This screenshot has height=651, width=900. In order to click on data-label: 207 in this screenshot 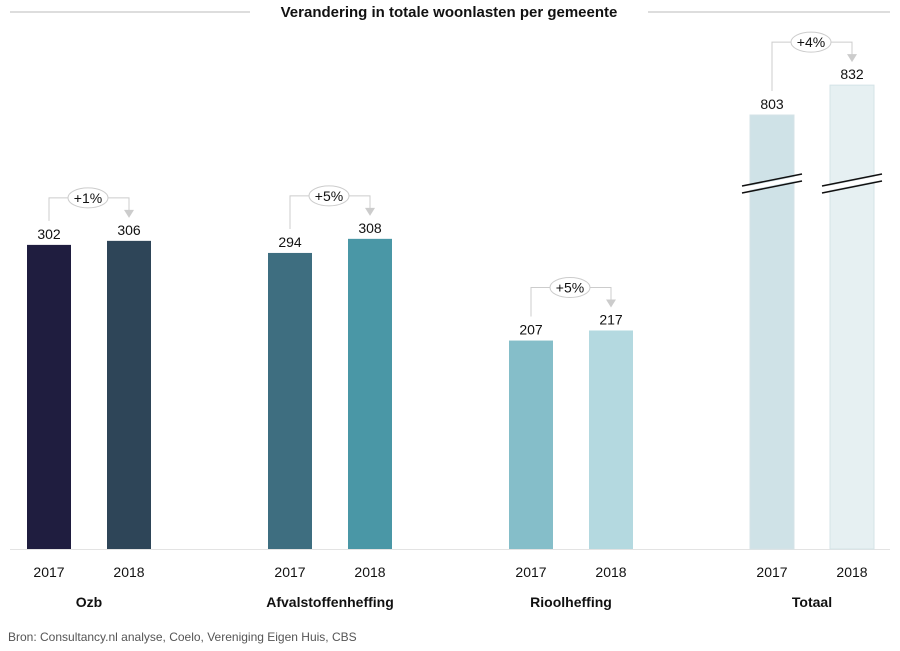, I will do `click(531, 330)`.